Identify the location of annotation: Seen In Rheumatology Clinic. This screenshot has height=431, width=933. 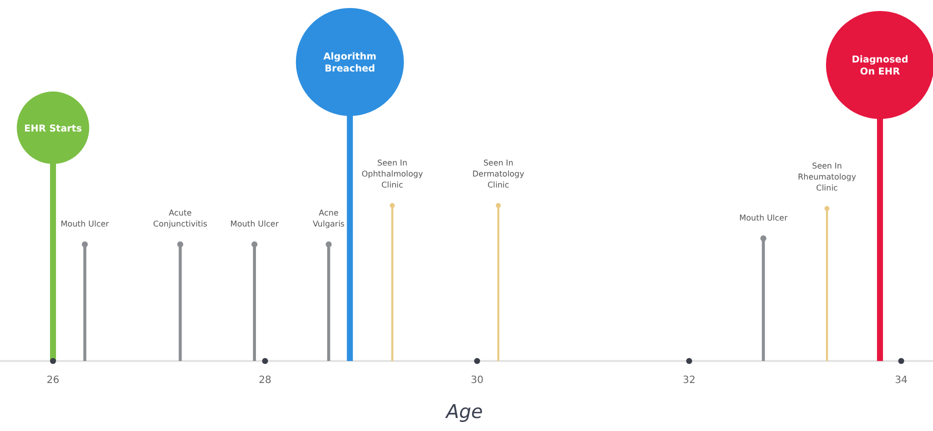
(827, 177).